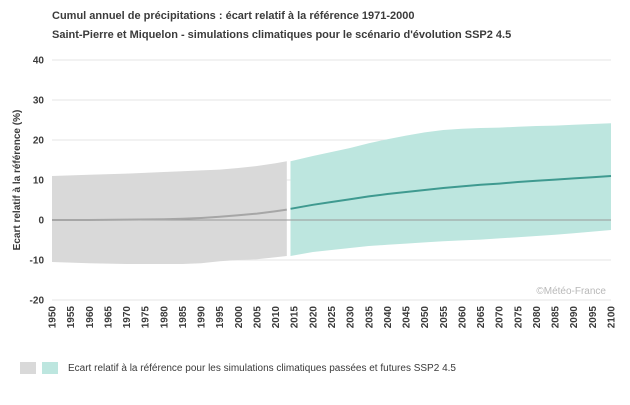 The image size is (630, 405). I want to click on x-tick-label: 2000, so click(239, 317).